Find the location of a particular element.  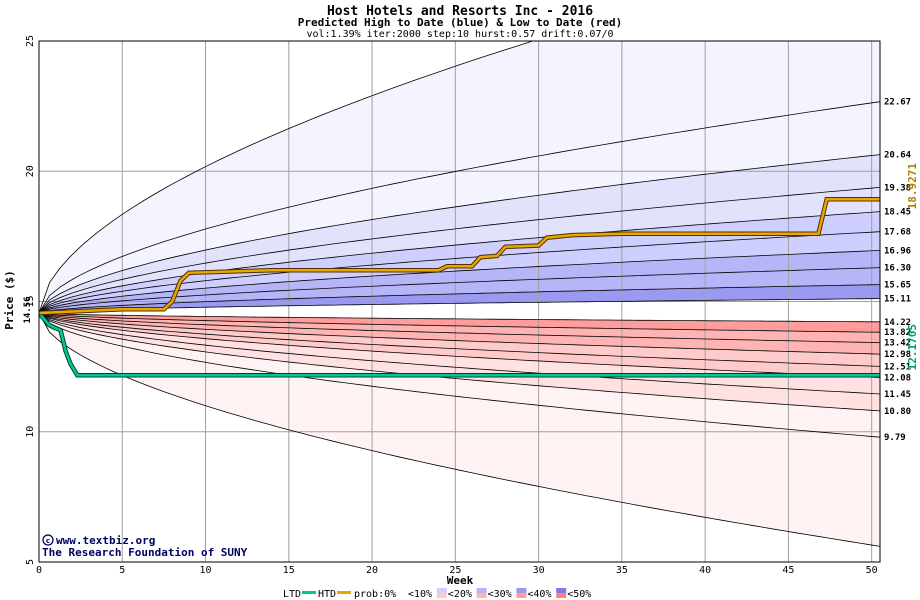

ltd-line is located at coordinates (459, 344).